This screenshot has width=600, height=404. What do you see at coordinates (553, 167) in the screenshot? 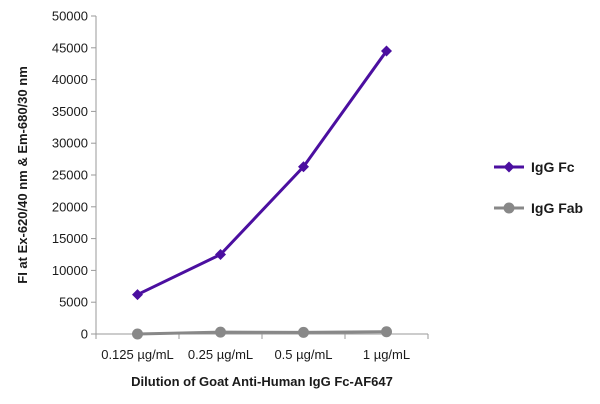
I see `legend-label: IgG Fc` at bounding box center [553, 167].